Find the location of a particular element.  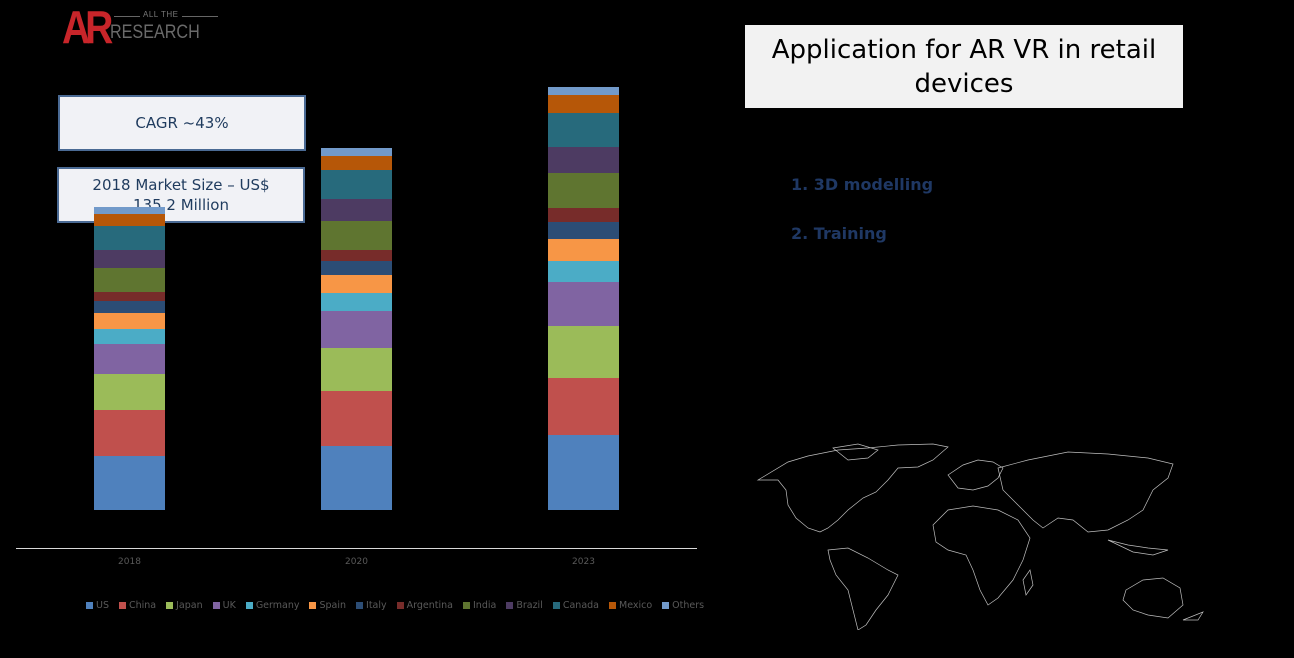

legend-item-italy: Italy is located at coordinates (371, 605).